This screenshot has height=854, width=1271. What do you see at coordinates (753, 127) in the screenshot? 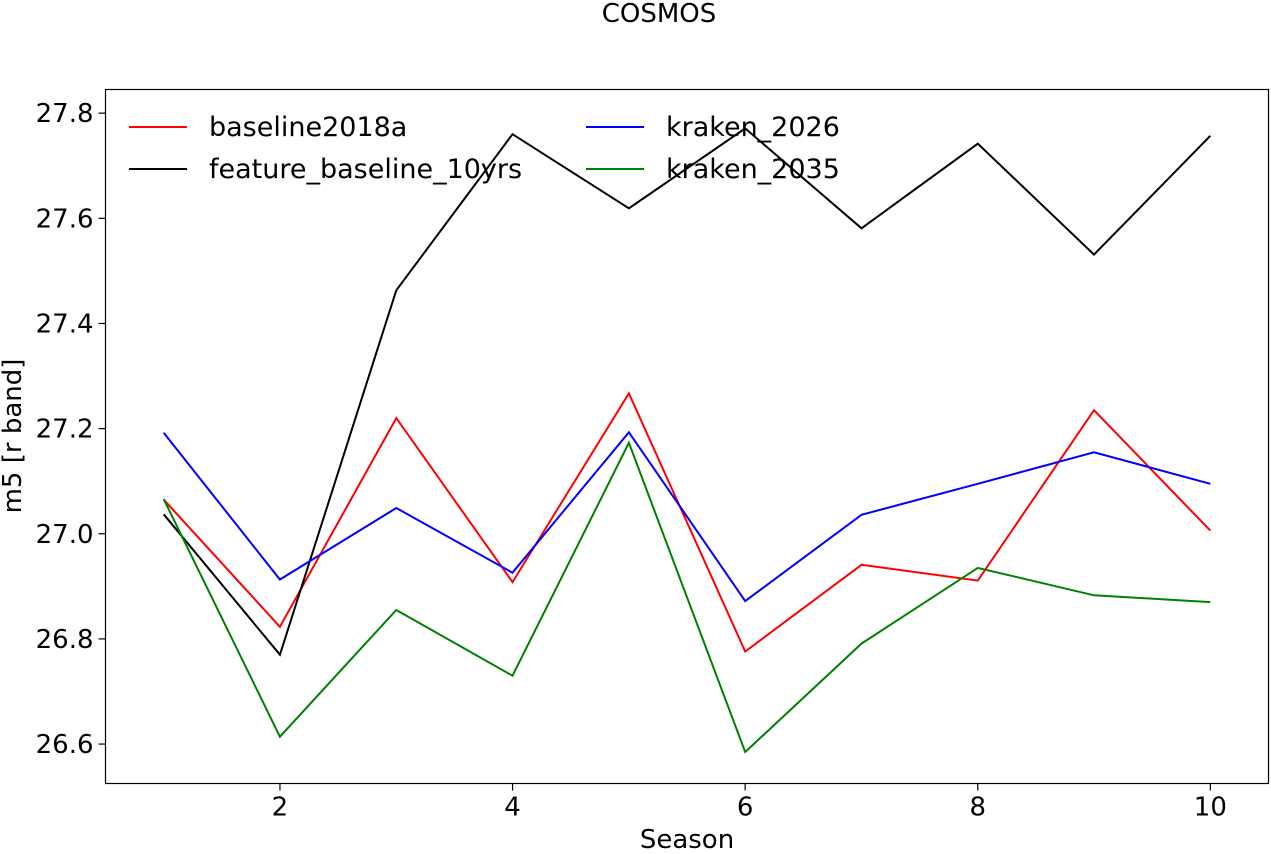
I see `legend-label-2: kraken_2026` at bounding box center [753, 127].